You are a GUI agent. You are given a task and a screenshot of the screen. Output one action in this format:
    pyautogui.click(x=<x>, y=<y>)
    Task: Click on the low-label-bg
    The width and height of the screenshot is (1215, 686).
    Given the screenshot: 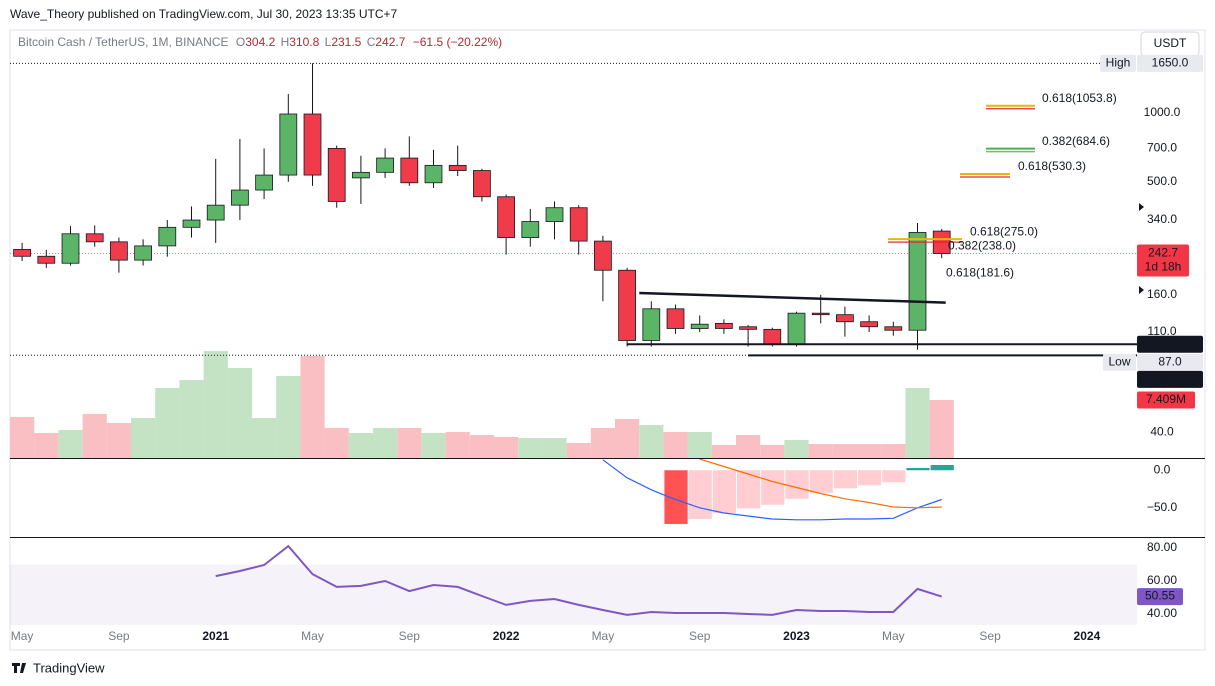 What is the action you would take?
    pyautogui.click(x=1119, y=362)
    